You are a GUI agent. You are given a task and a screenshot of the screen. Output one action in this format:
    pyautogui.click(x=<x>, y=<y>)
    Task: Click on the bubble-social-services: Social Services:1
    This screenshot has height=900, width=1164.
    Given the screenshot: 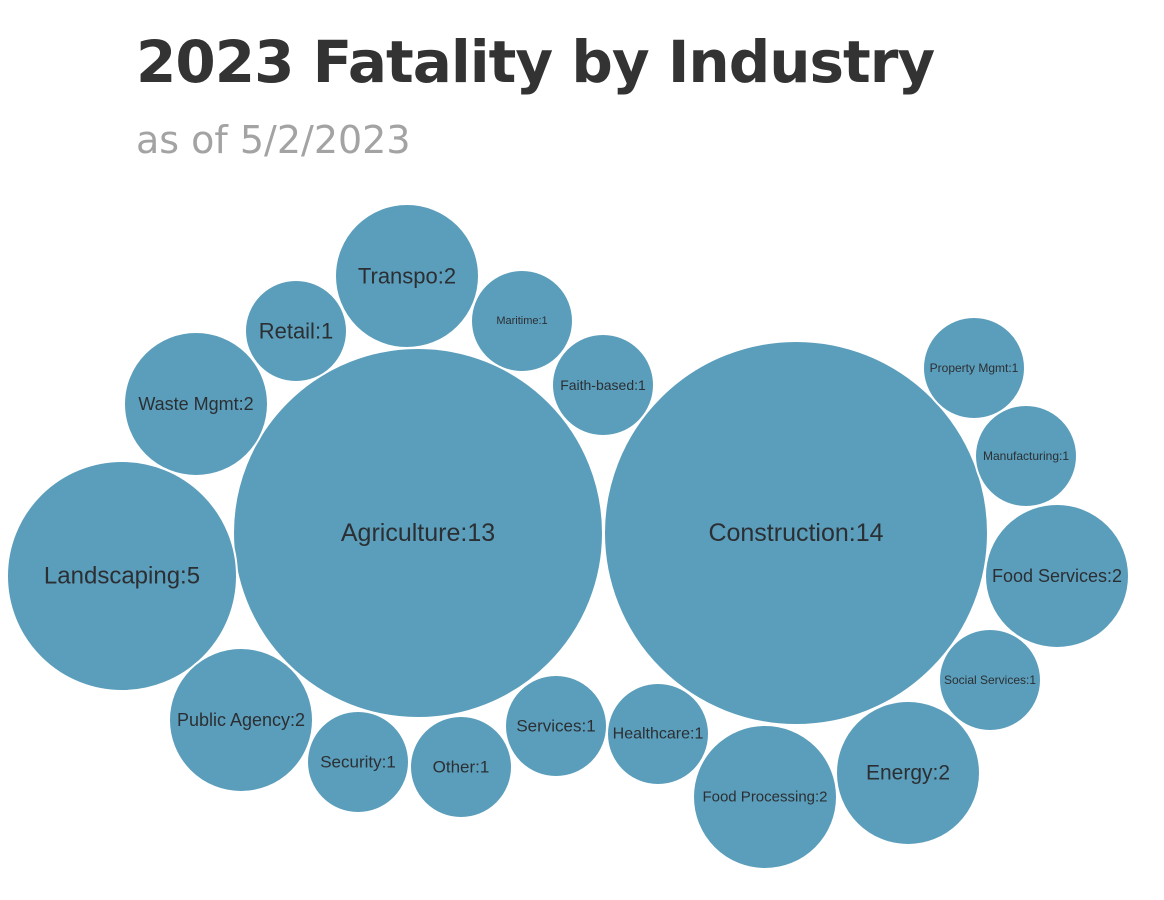 What is the action you would take?
    pyautogui.click(x=990, y=680)
    